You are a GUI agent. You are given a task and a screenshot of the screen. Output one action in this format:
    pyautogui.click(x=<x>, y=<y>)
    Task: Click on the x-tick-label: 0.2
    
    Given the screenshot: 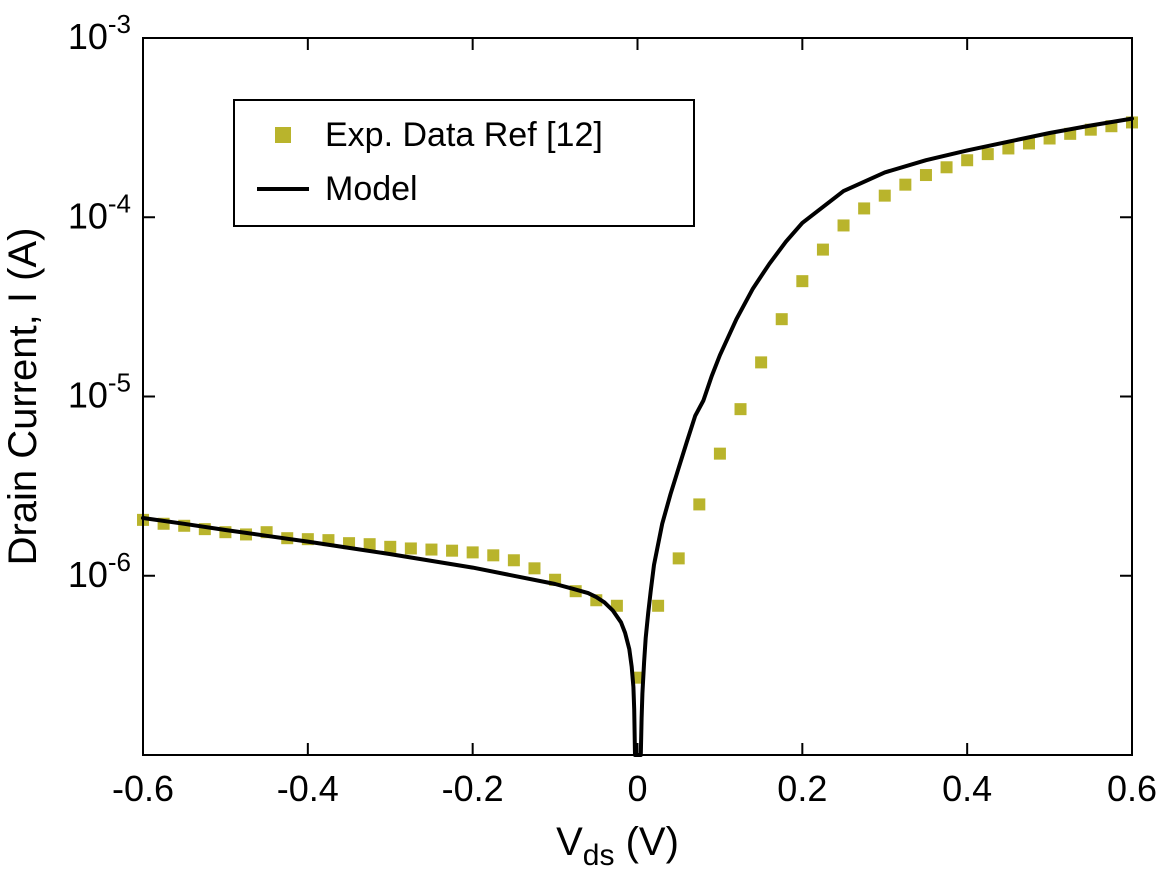 What is the action you would take?
    pyautogui.click(x=802, y=788)
    